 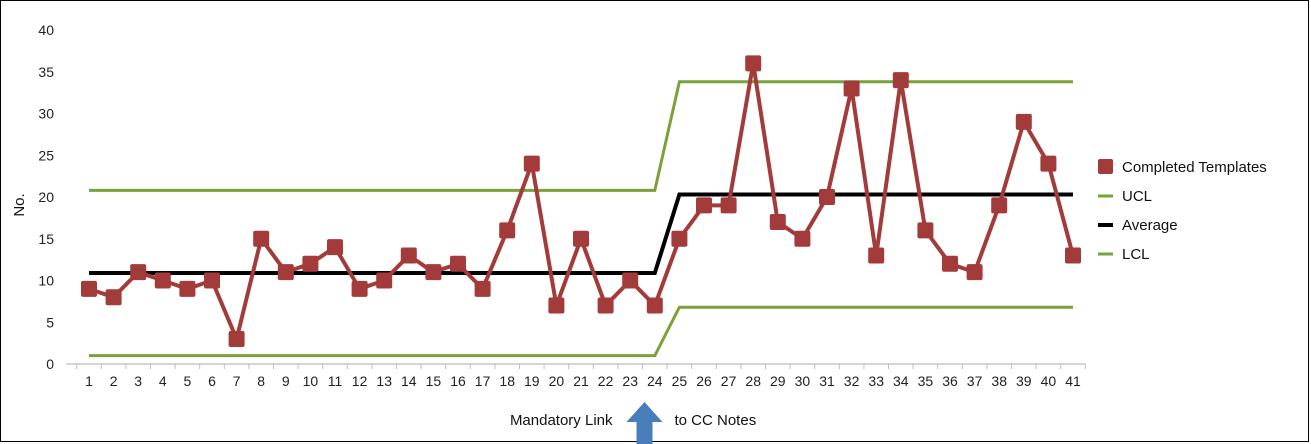 I want to click on legend: Completed Templates UCL Average LCL, so click(x=1182, y=211).